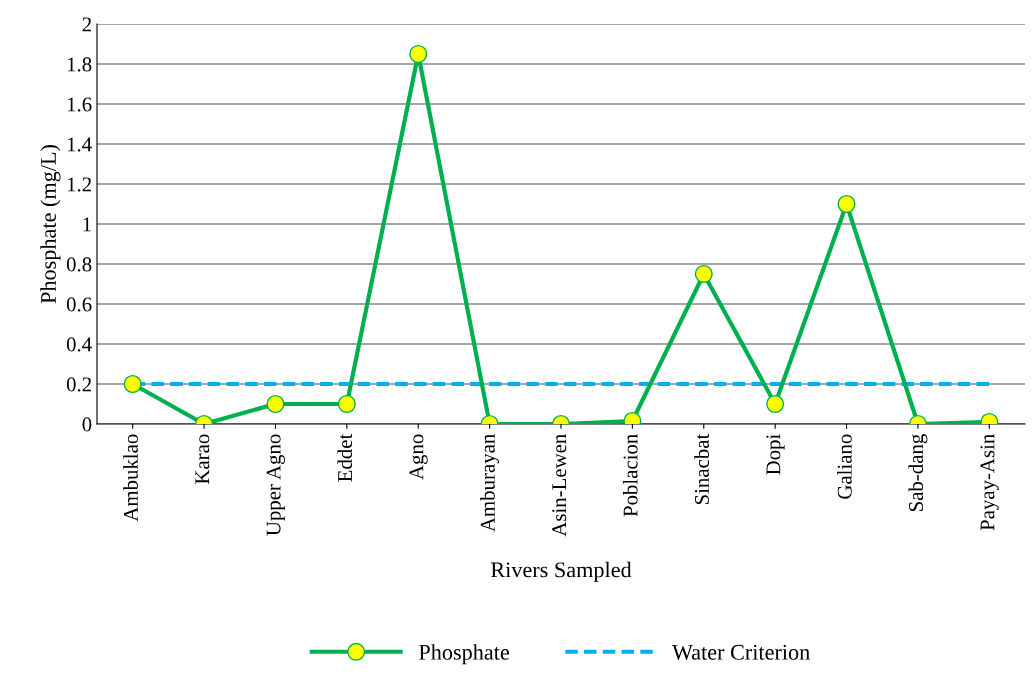 The height and width of the screenshot is (675, 1032). I want to click on x-tick-label: Upper Agno, so click(275, 485).